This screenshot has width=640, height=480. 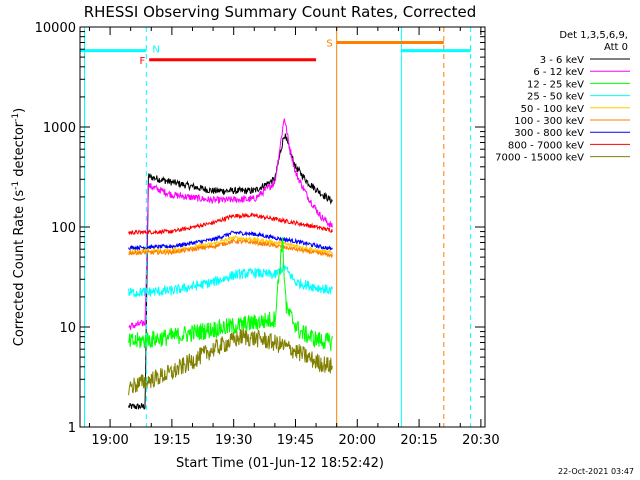 I want to click on y-tick-label-2: 10, so click(x=67, y=328).